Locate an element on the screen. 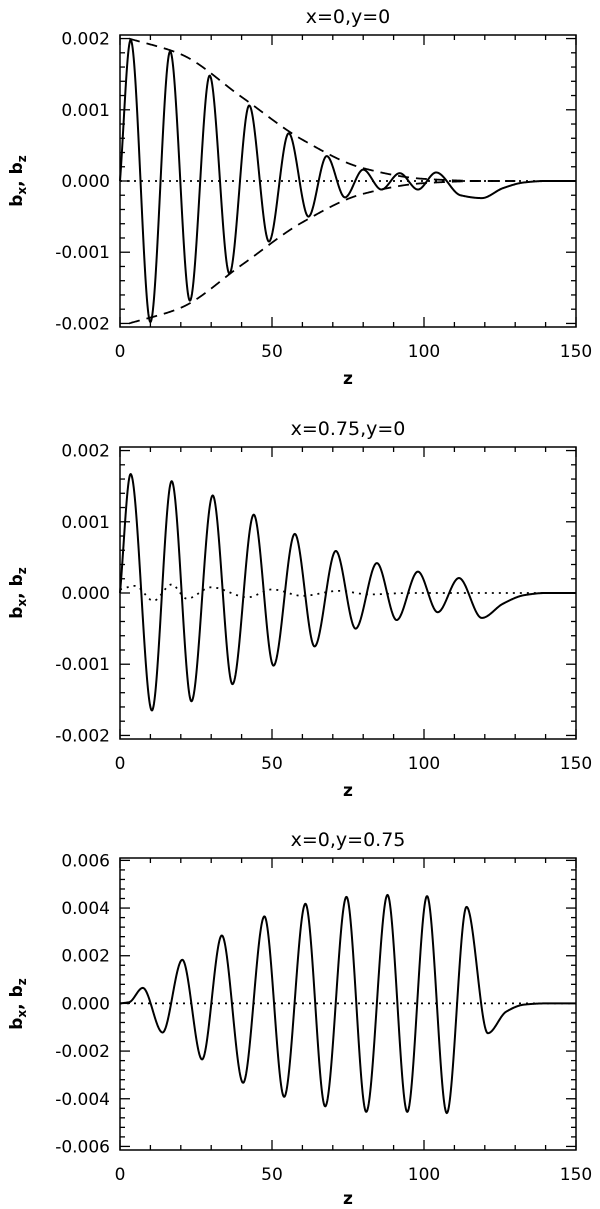 The height and width of the screenshot is (1209, 600). y-tick-label: -0.004 is located at coordinates (82, 1100).